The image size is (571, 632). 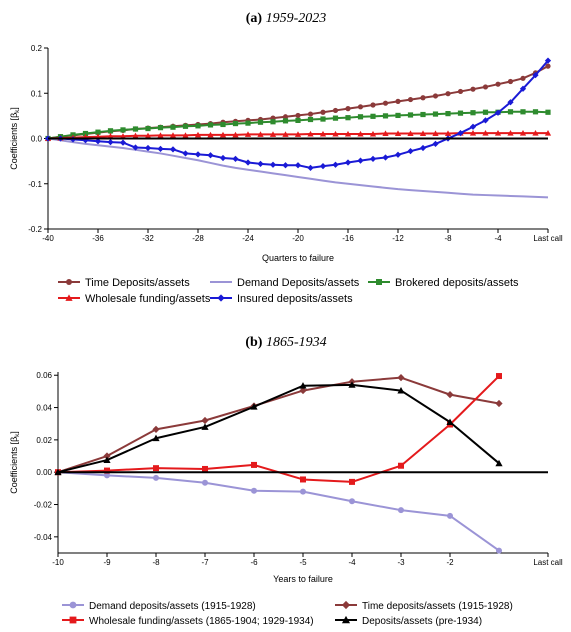 I want to click on panel-title: (a) 1959-2023, so click(x=286, y=18).